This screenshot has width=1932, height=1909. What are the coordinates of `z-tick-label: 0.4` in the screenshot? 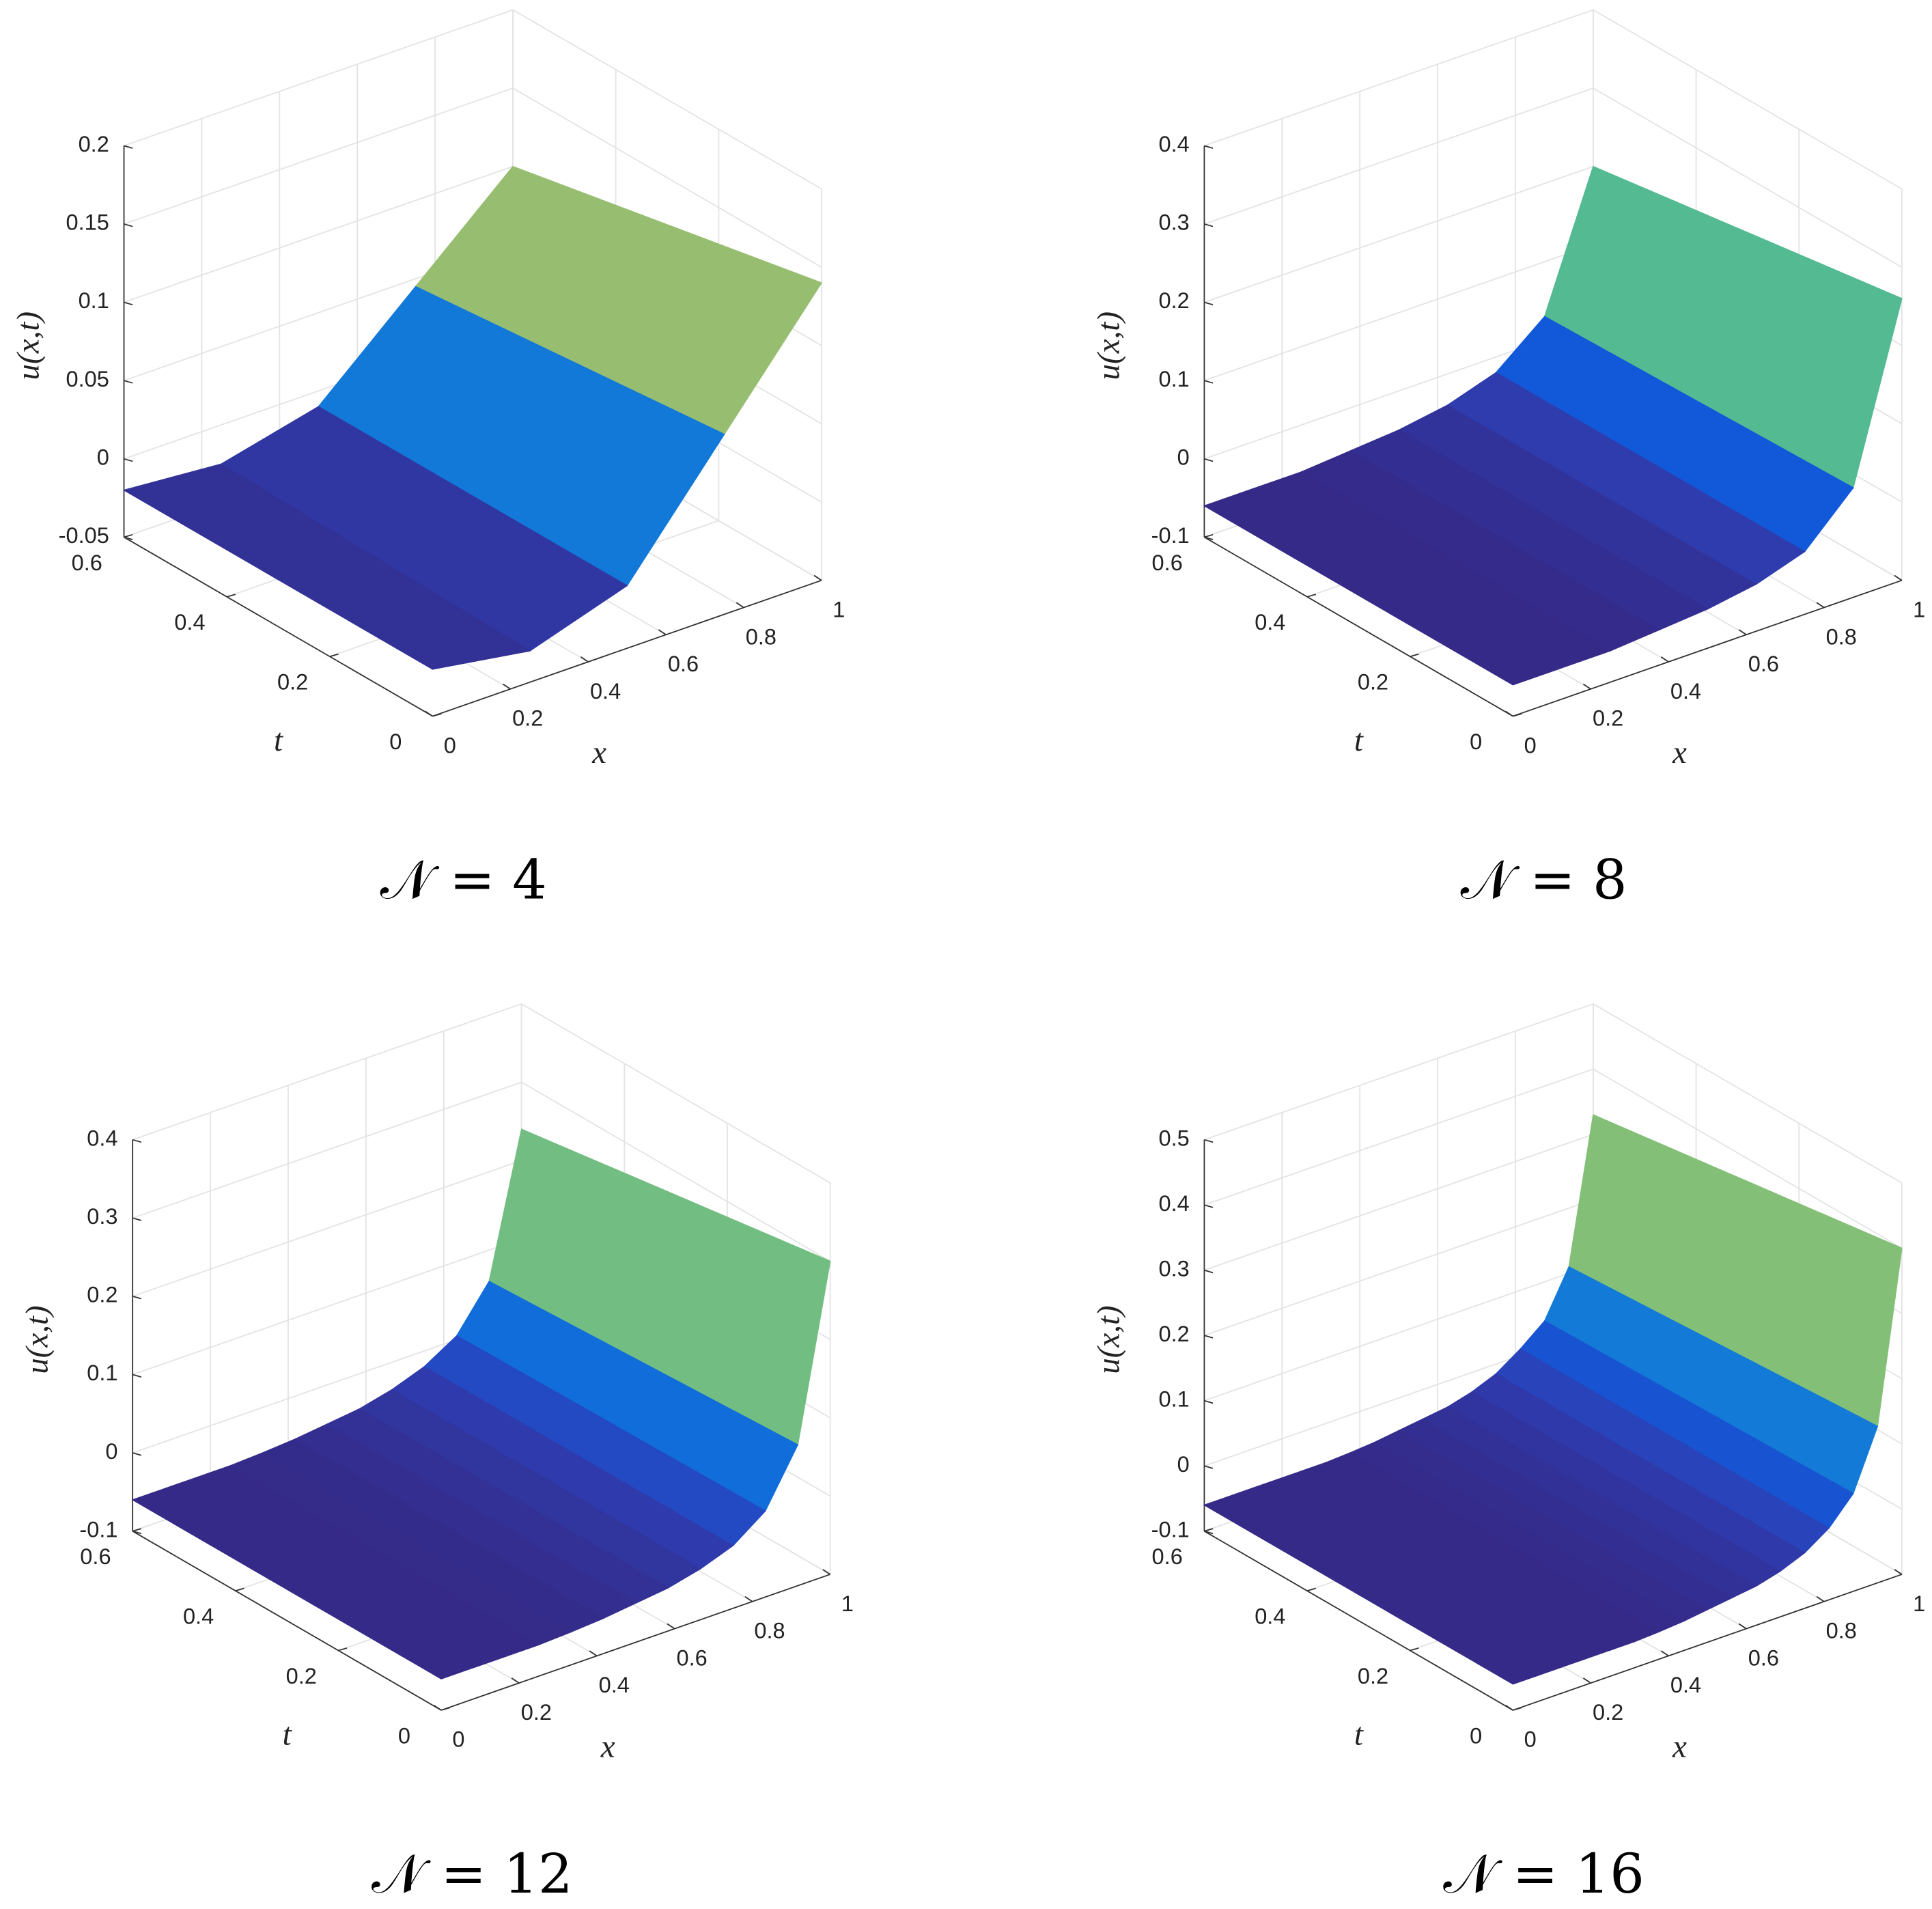 It's located at (102, 1138).